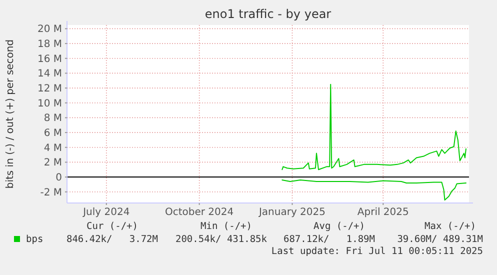 The height and width of the screenshot is (275, 497). I want to click on text: 200.54k/ 431.85k, so click(221, 239).